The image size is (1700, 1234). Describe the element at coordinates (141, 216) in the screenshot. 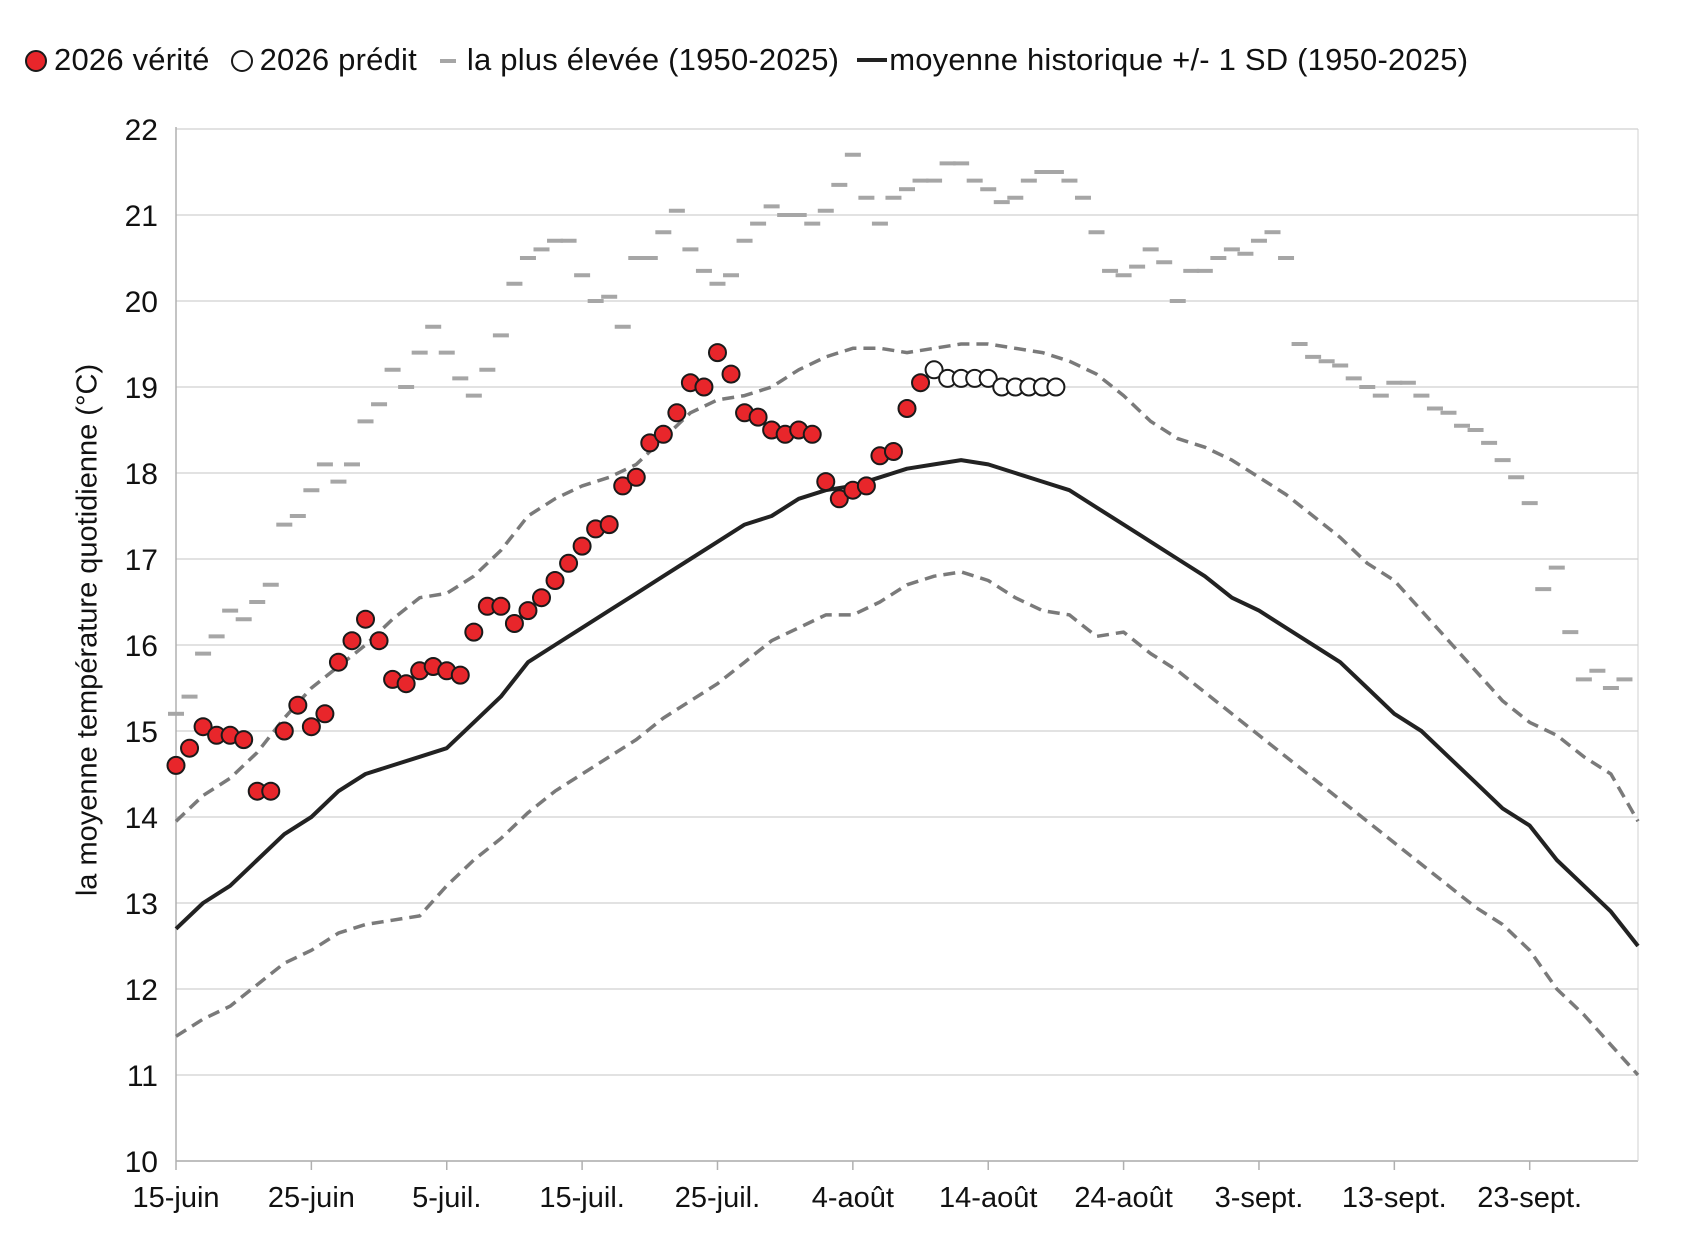

I see `y-tick-label: 21` at that location.